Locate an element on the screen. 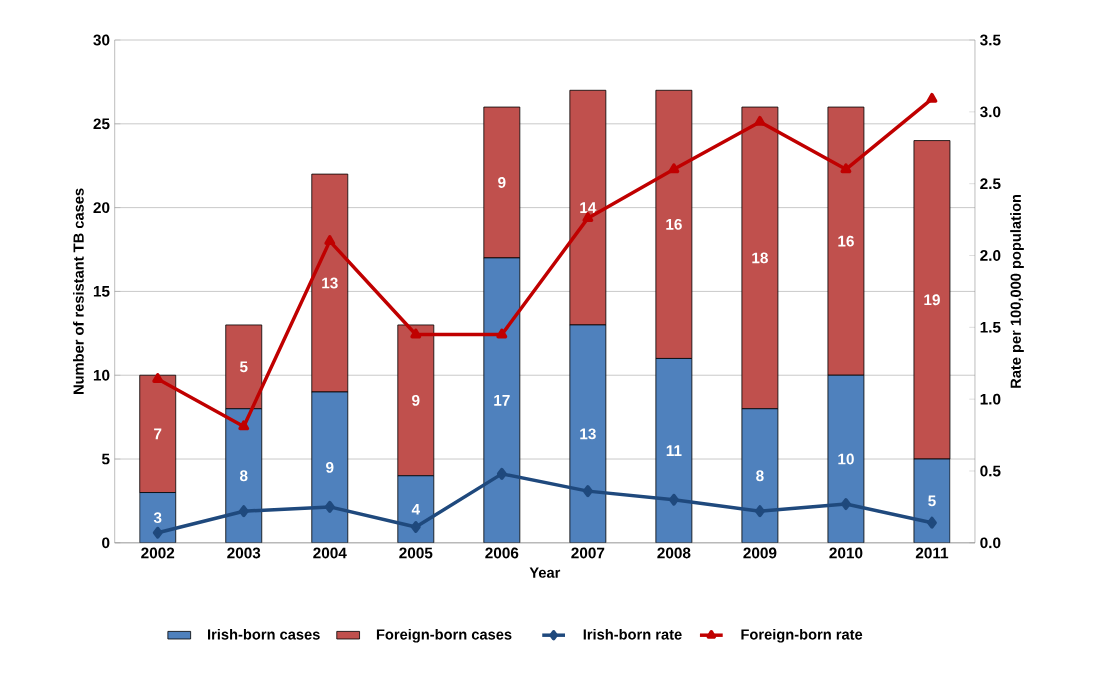  y2-tick-label: 2.5 is located at coordinates (990, 184).